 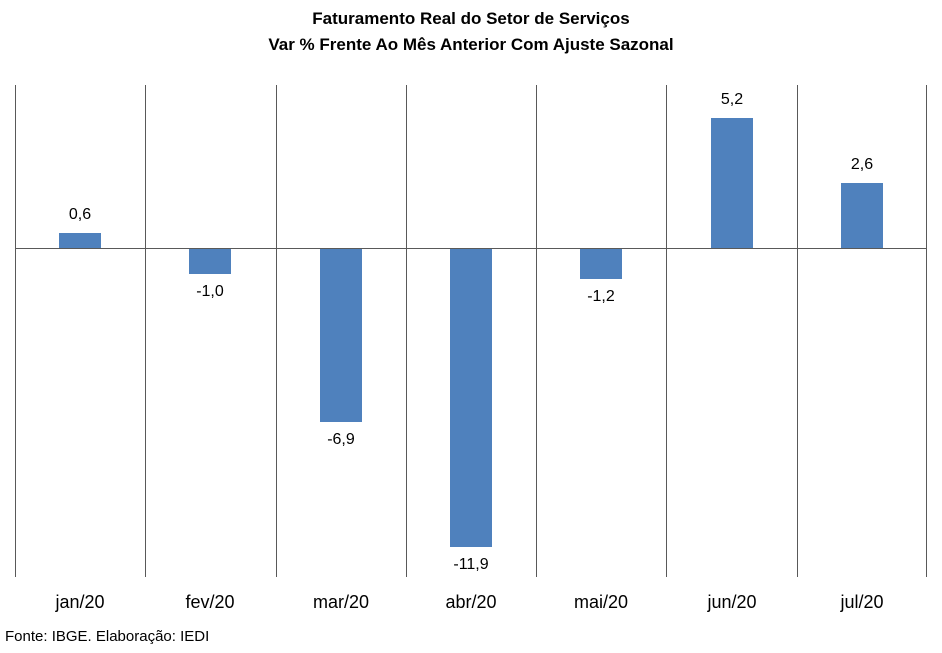 I want to click on data-label: -6,9, so click(x=341, y=439).